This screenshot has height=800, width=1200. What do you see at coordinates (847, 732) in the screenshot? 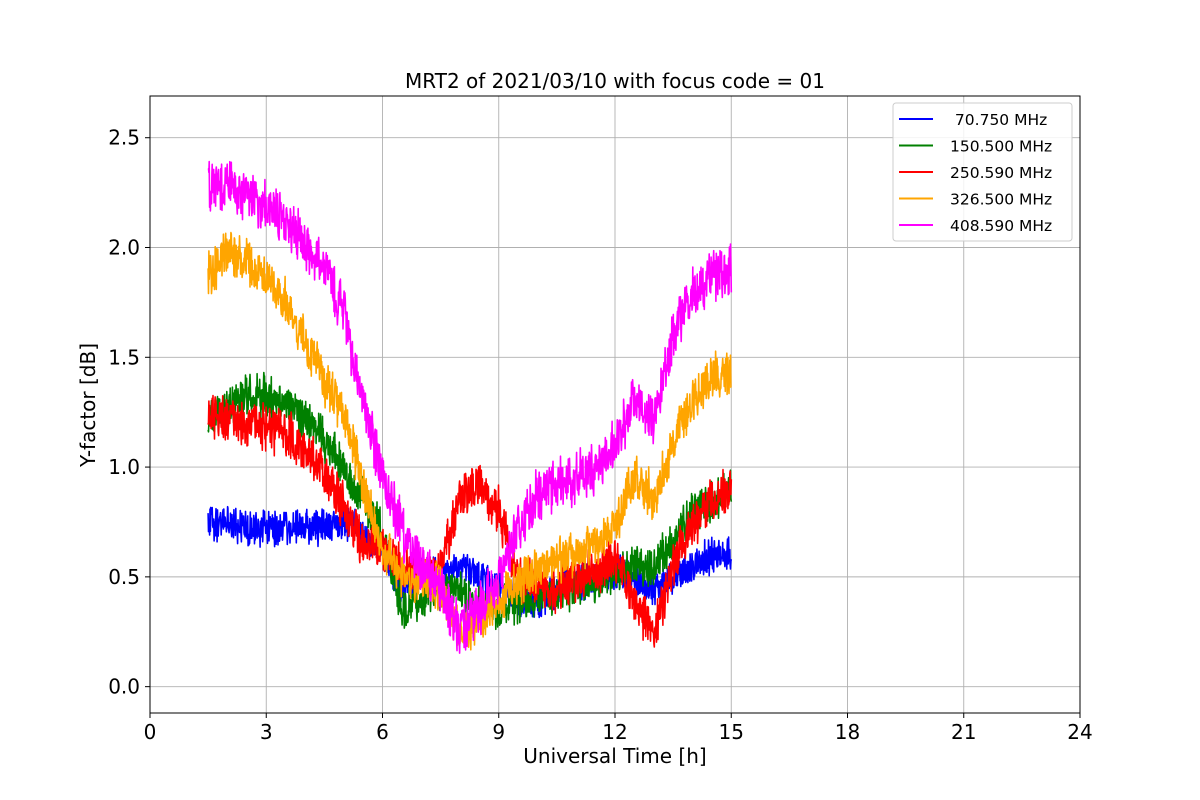
I see `x-tick-label: 18` at bounding box center [847, 732].